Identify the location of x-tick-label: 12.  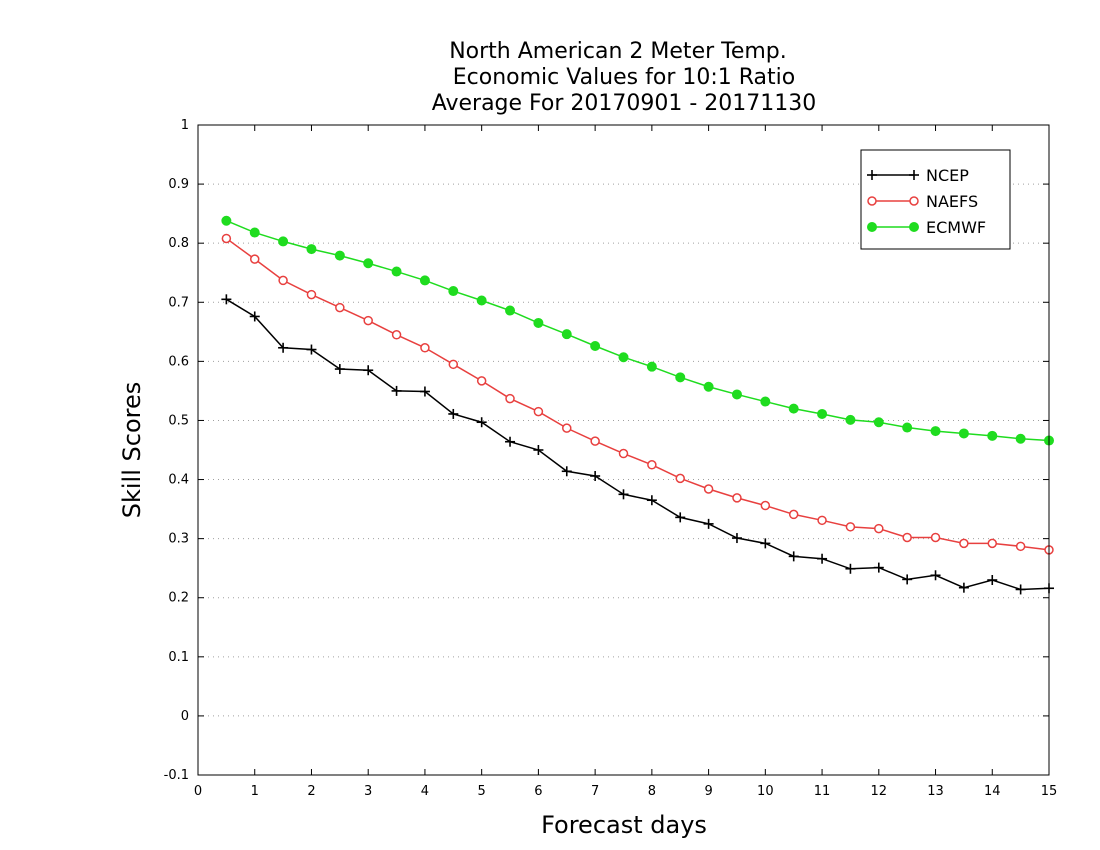
(879, 791).